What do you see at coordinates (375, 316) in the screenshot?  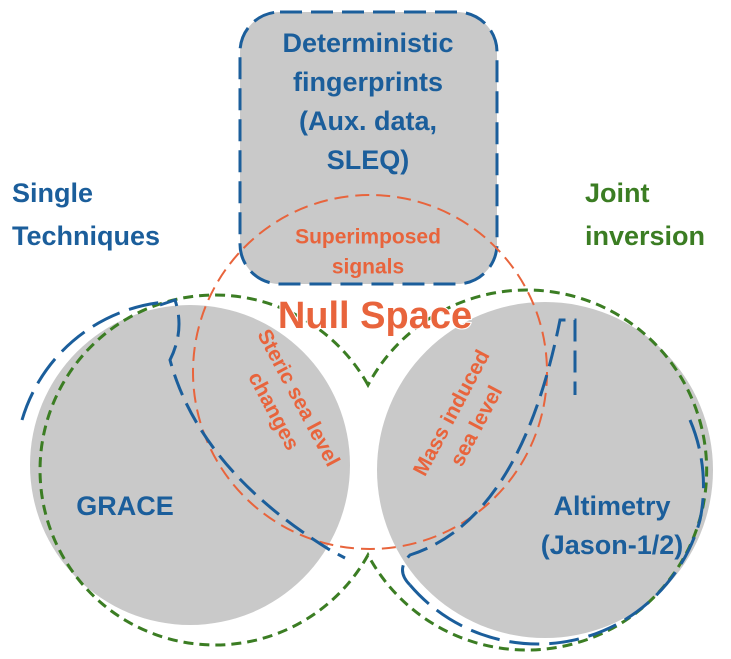 I see `null-space-label: Null Space` at bounding box center [375, 316].